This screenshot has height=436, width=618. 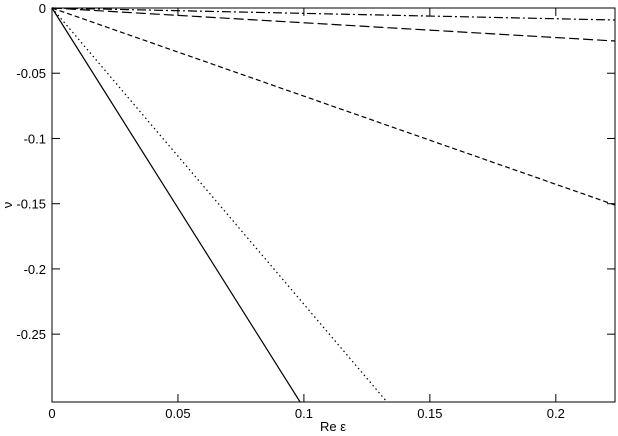 What do you see at coordinates (31, 73) in the screenshot?
I see `y-tick-label: -0.05` at bounding box center [31, 73].